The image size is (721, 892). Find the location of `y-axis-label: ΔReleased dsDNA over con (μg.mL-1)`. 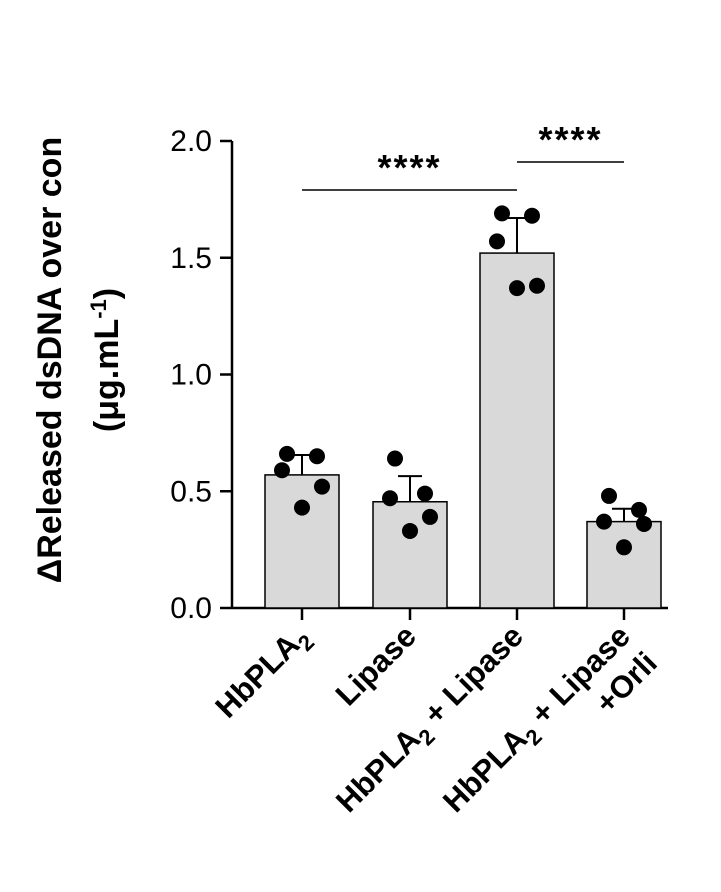

y-axis-label: ΔReleased dsDNA over con (μg.mL-1) is located at coordinates (78, 360).